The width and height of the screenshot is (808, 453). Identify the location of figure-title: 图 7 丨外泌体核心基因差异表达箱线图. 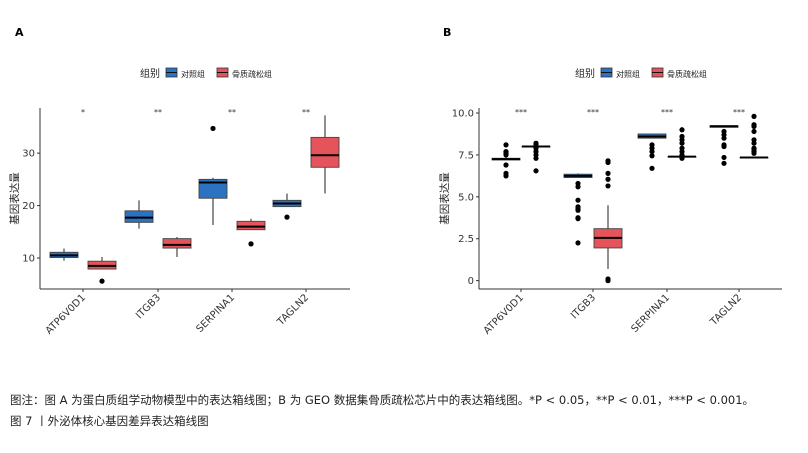
(109, 421).